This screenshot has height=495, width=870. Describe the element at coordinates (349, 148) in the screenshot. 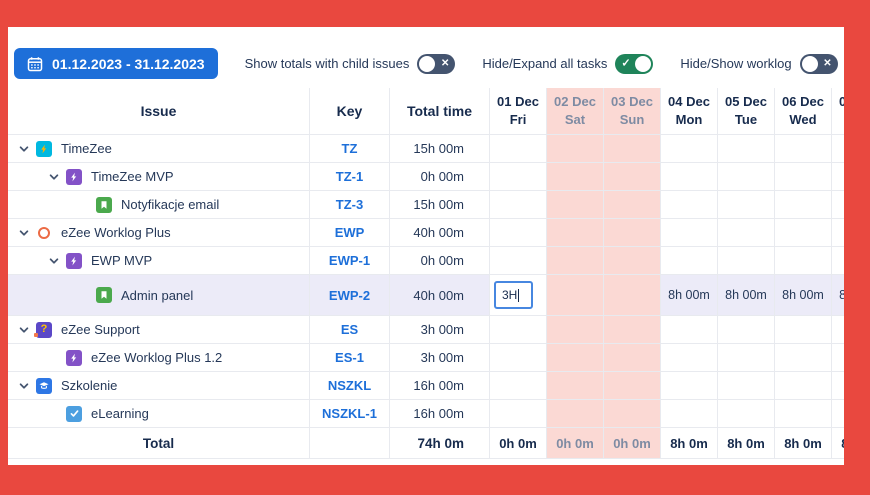

I see `issue-key-link: TZ` at that location.